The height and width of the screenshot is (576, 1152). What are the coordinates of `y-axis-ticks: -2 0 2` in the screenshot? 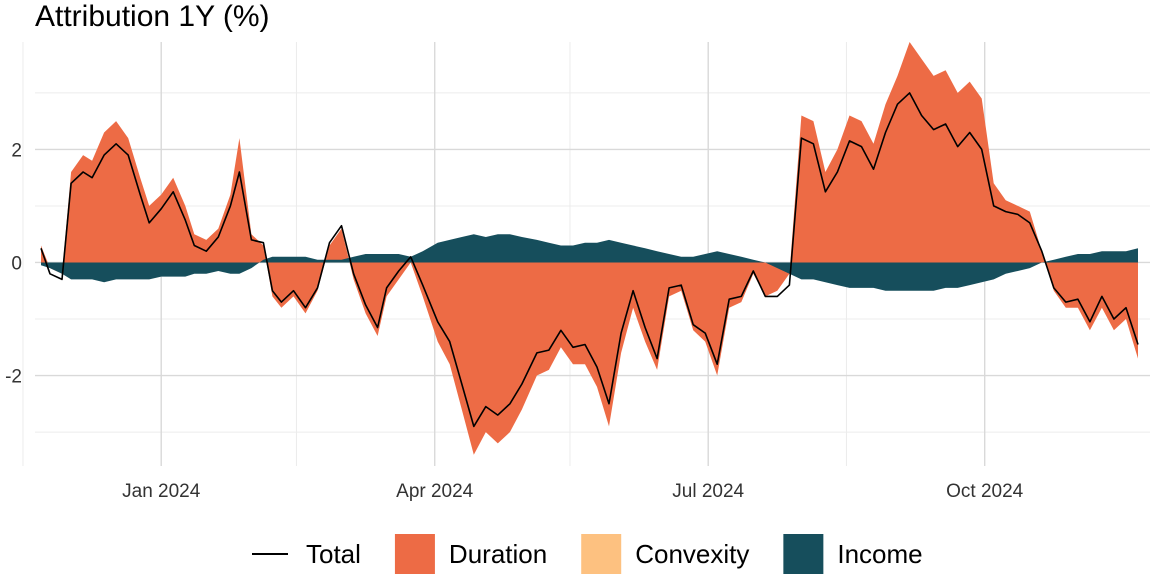 It's located at (13, 263).